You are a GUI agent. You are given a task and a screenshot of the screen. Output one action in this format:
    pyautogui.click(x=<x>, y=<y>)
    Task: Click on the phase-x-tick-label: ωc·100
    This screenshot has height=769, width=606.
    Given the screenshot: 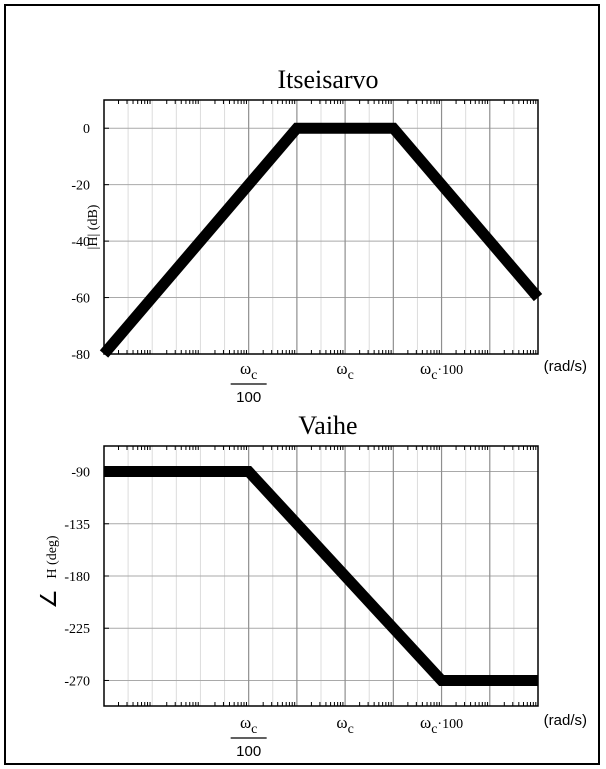 What is the action you would take?
    pyautogui.click(x=441, y=725)
    